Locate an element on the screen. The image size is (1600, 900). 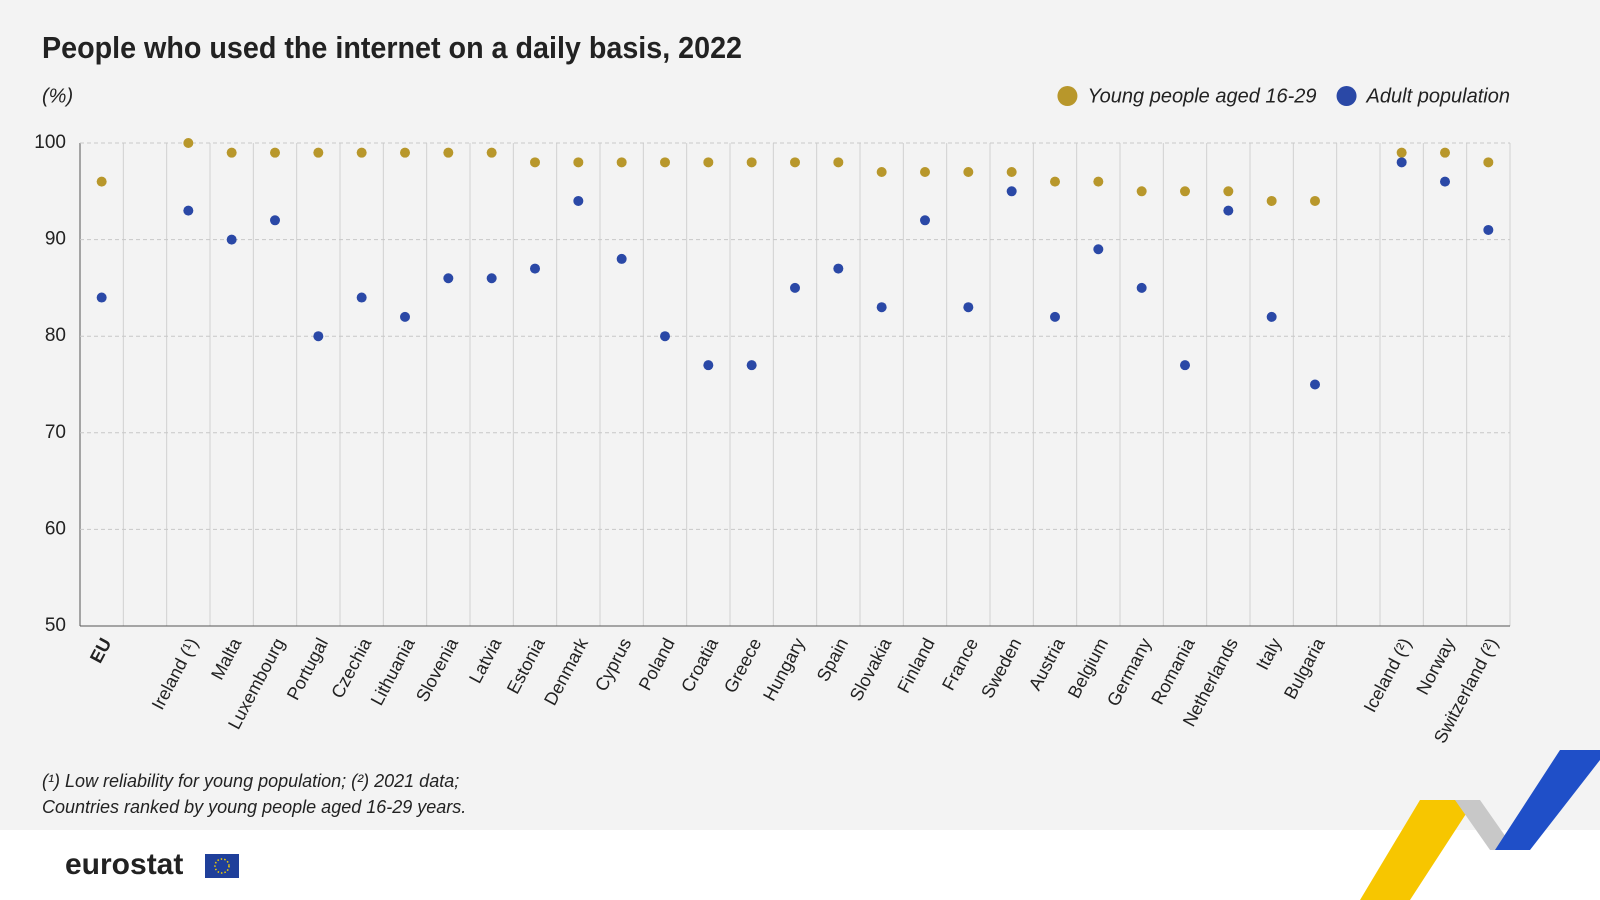
y-axis-unit: (%) is located at coordinates (57, 96).